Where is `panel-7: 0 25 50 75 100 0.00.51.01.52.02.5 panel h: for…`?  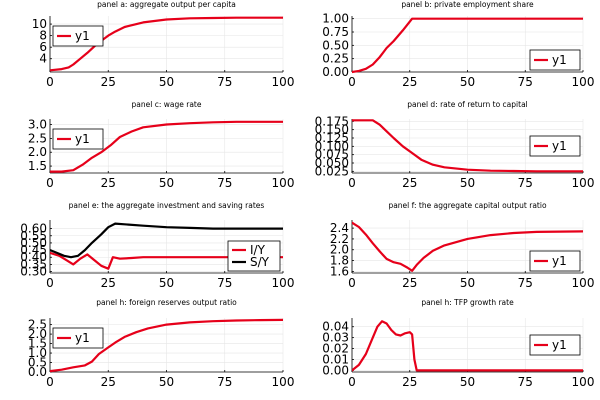 panel-7: 0 25 50 75 100 0.00.51.01.52.02.5 panel h: for… is located at coordinates (161, 343).